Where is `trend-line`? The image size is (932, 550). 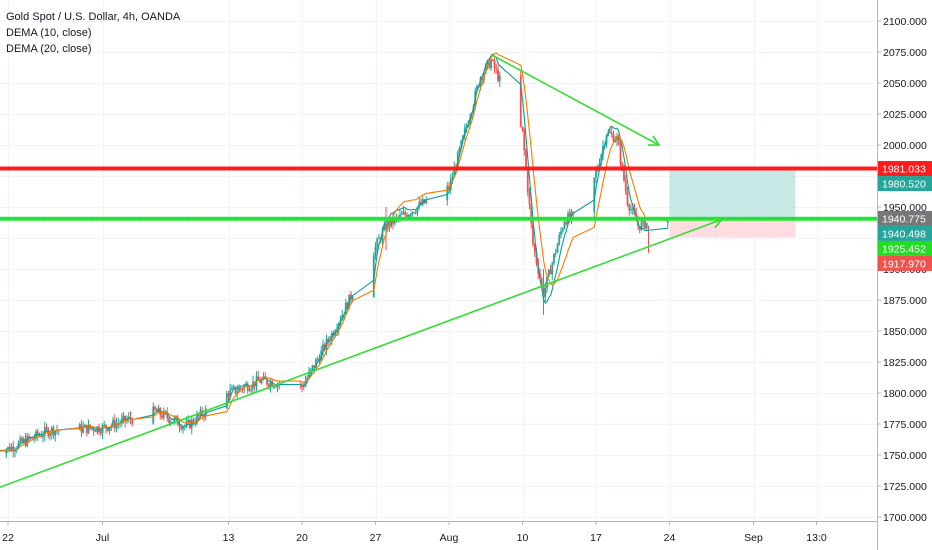 trend-line is located at coordinates (575, 99).